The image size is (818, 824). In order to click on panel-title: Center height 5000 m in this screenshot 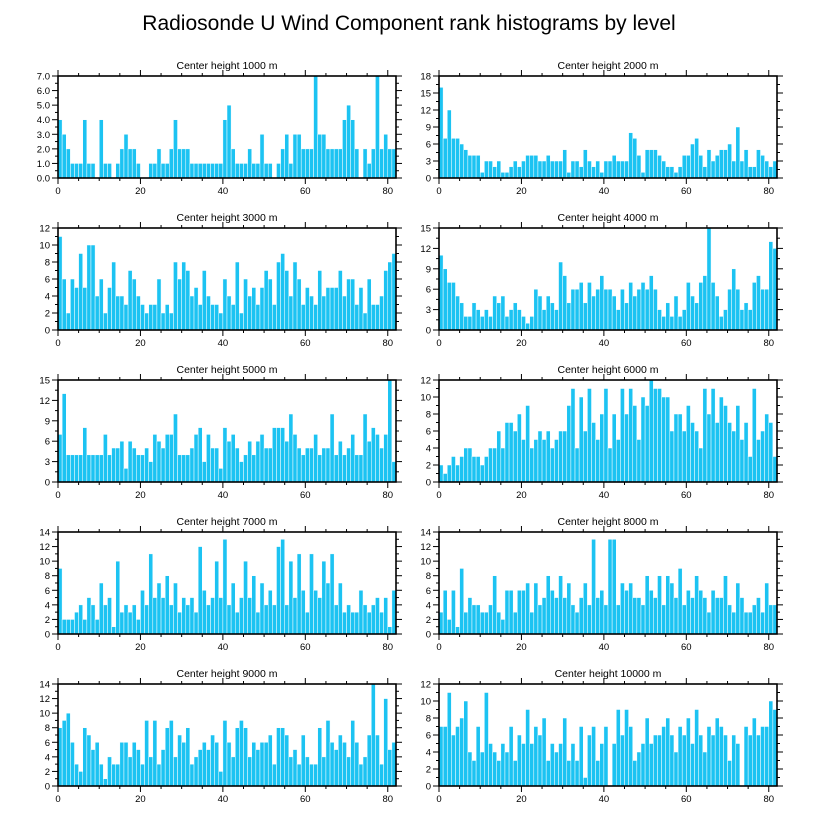, I will do `click(227, 370)`.